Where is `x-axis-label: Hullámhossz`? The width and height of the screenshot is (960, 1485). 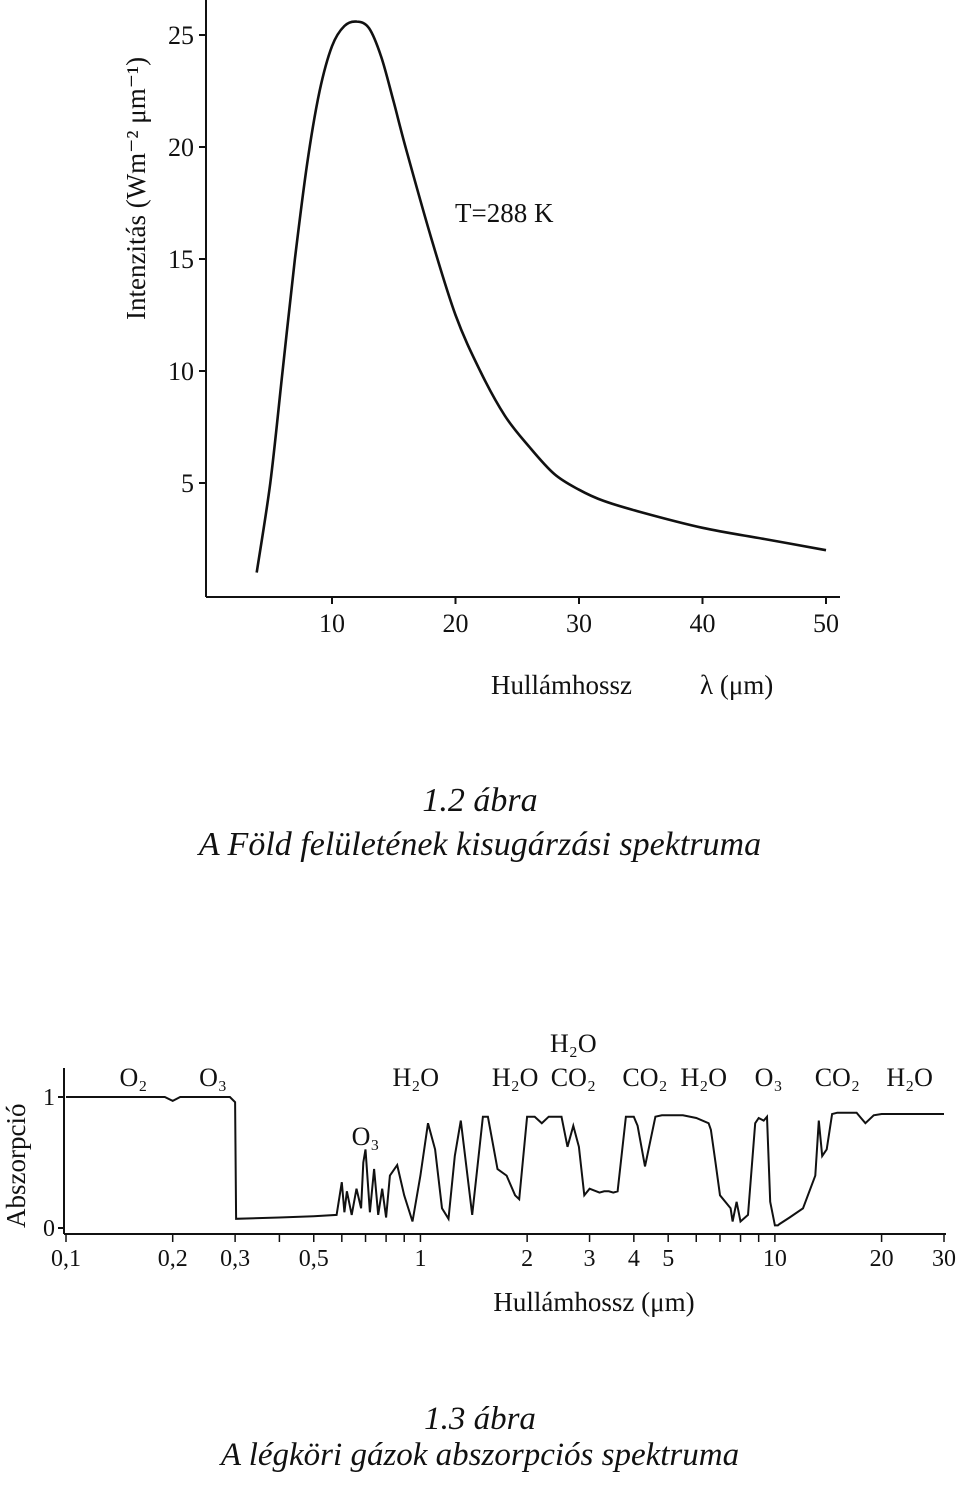
x-axis-label: Hullámhossz is located at coordinates (561, 685).